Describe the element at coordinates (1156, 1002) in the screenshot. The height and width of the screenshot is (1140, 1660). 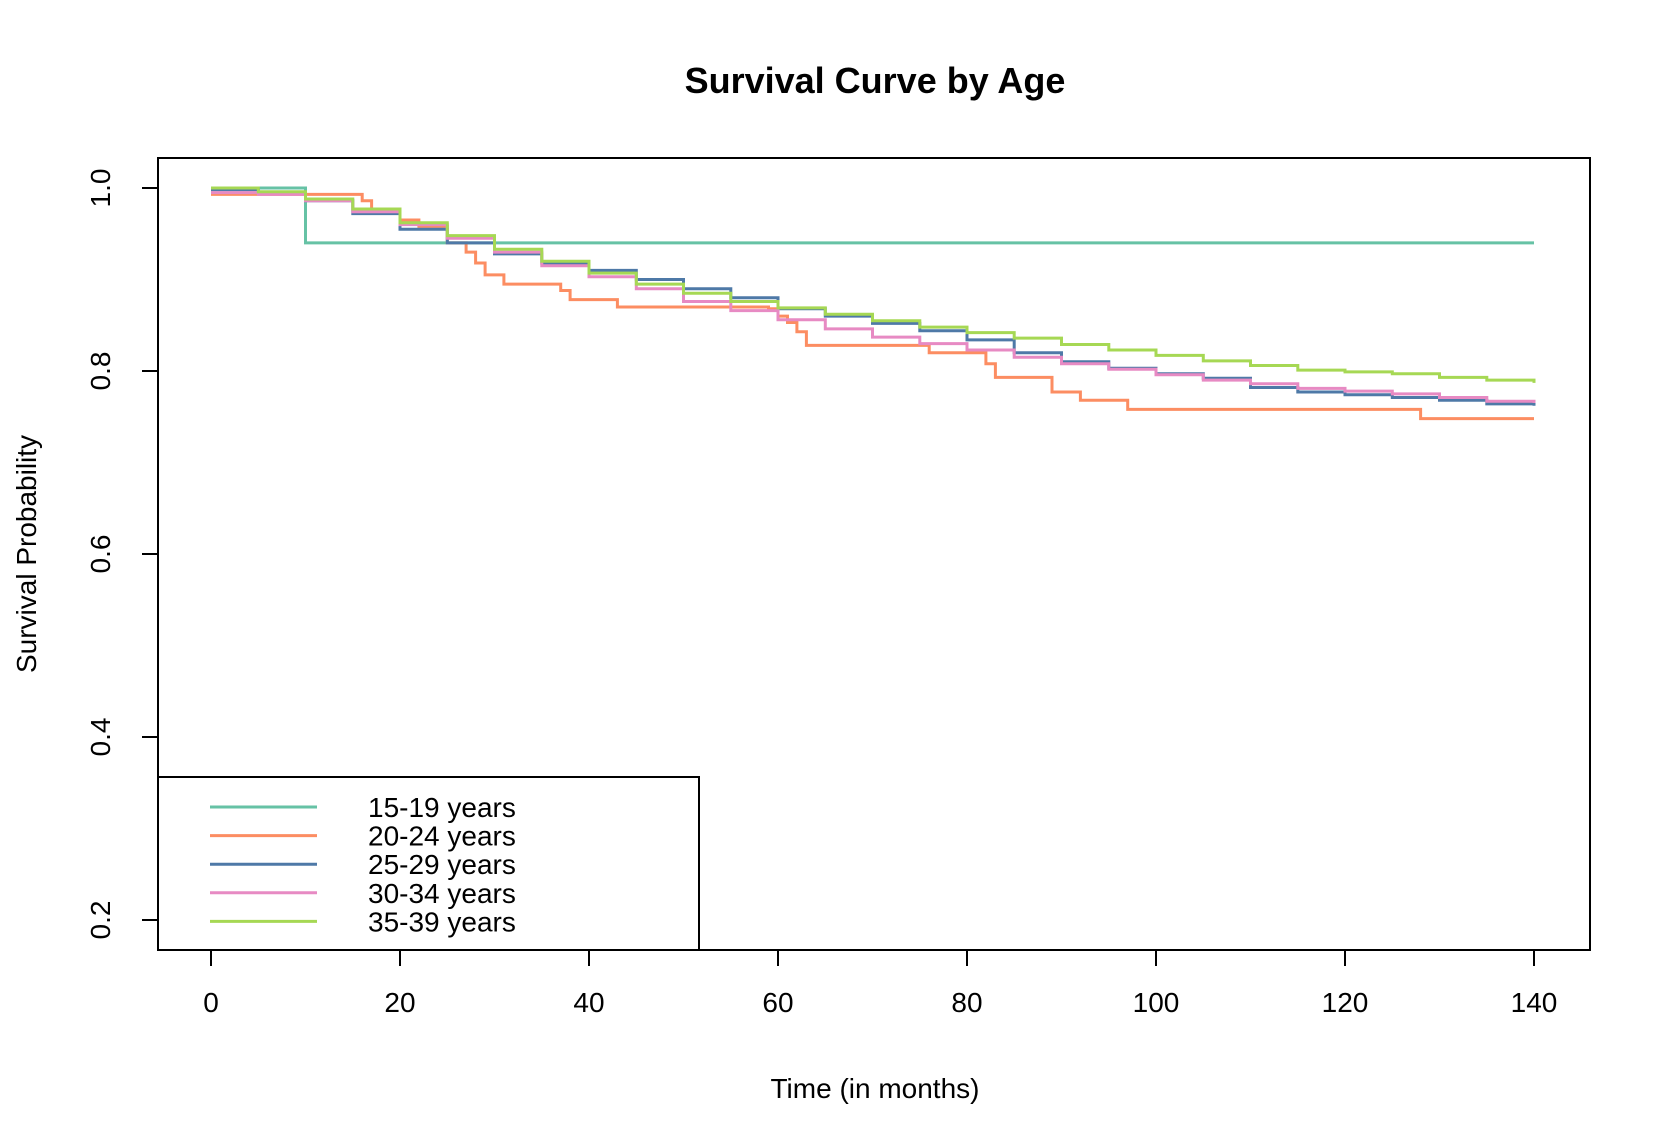
I see `x-tick-label: 100` at that location.